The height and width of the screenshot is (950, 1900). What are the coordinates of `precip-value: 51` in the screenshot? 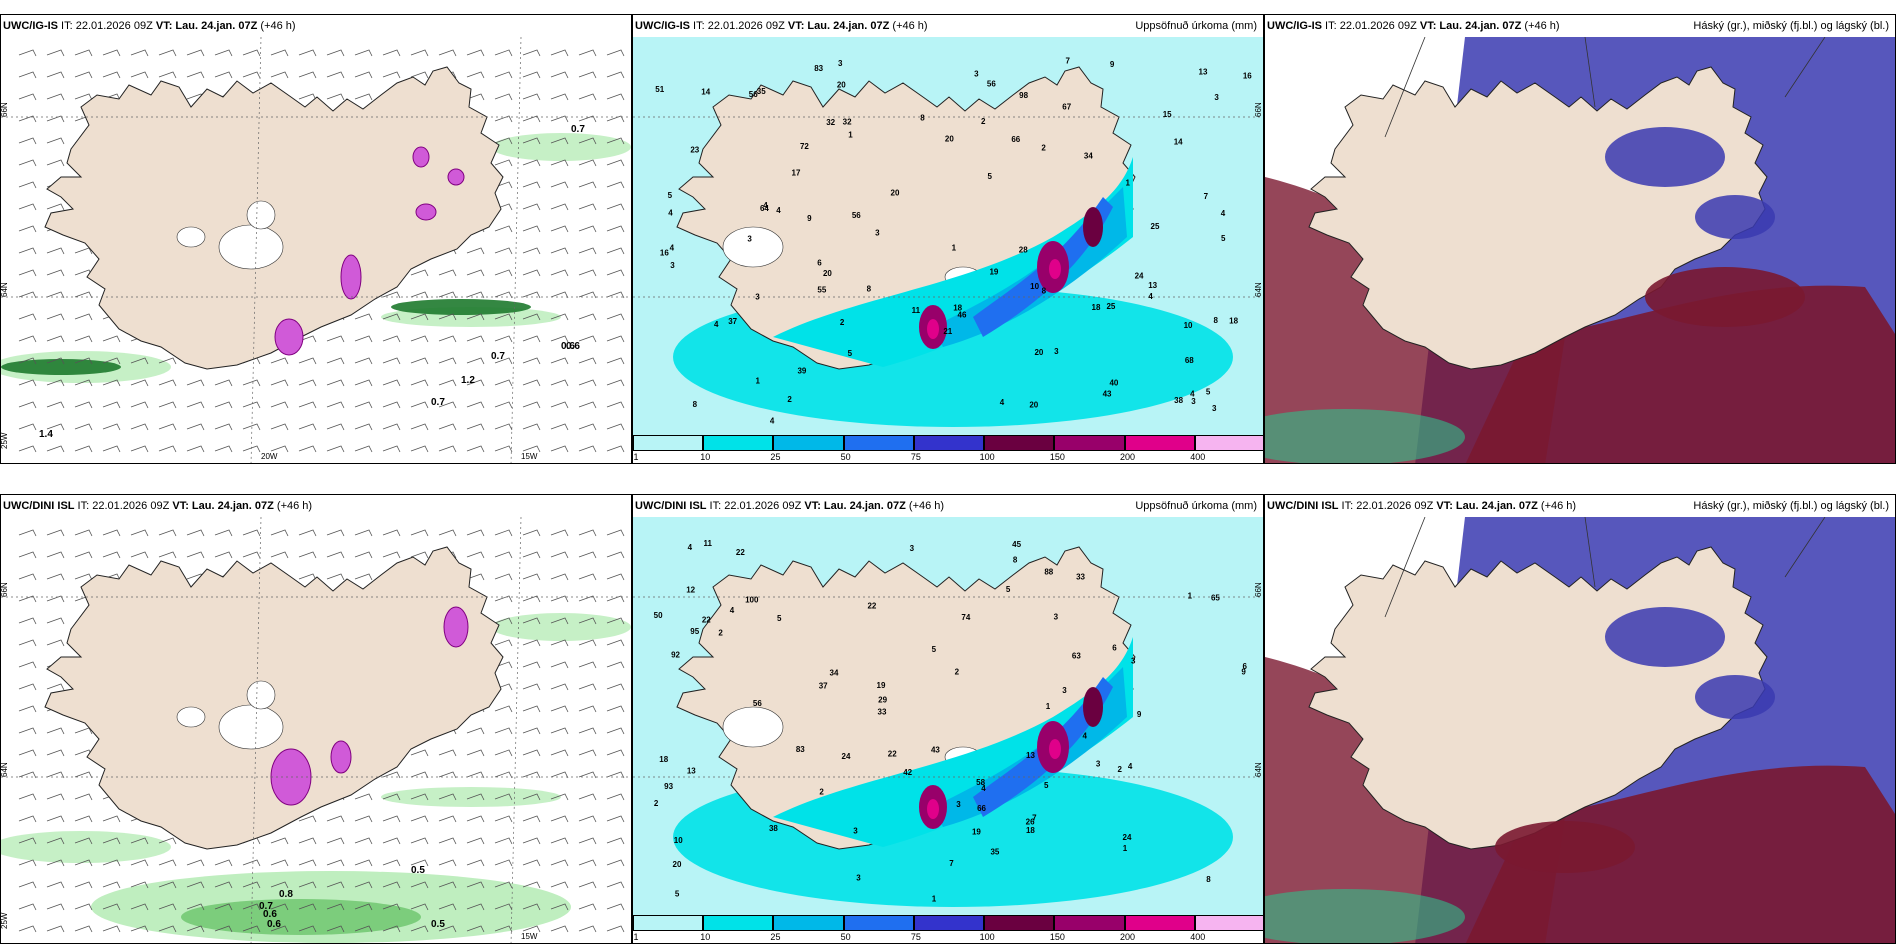 It's located at (659, 89).